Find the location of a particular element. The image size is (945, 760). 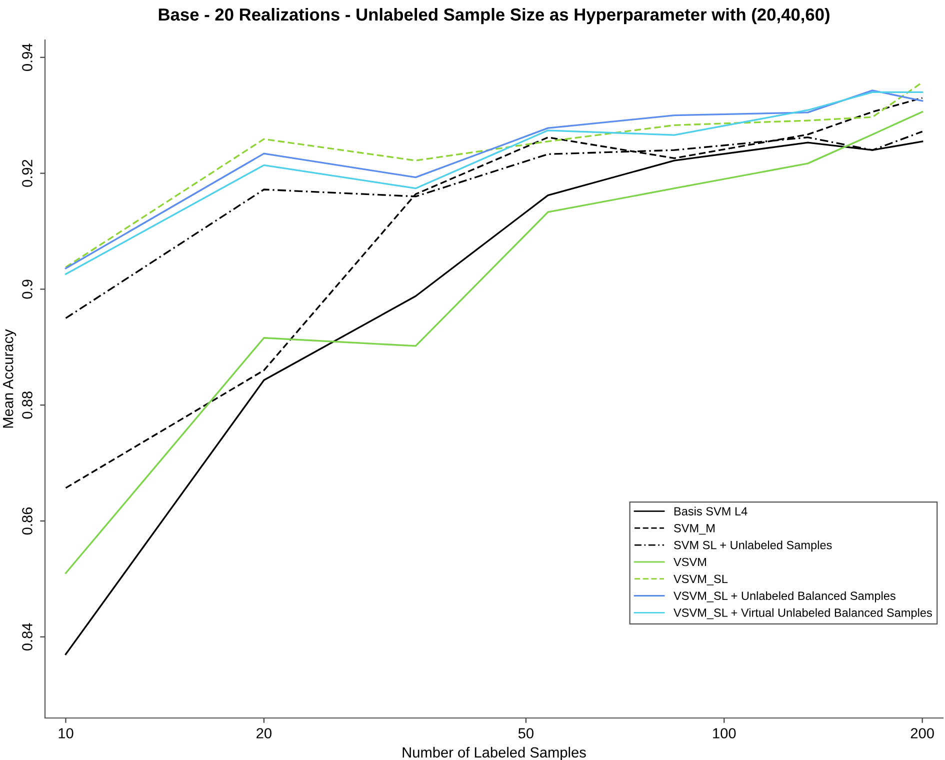

x-axis-title: Number of Labeled Samples is located at coordinates (494, 753).